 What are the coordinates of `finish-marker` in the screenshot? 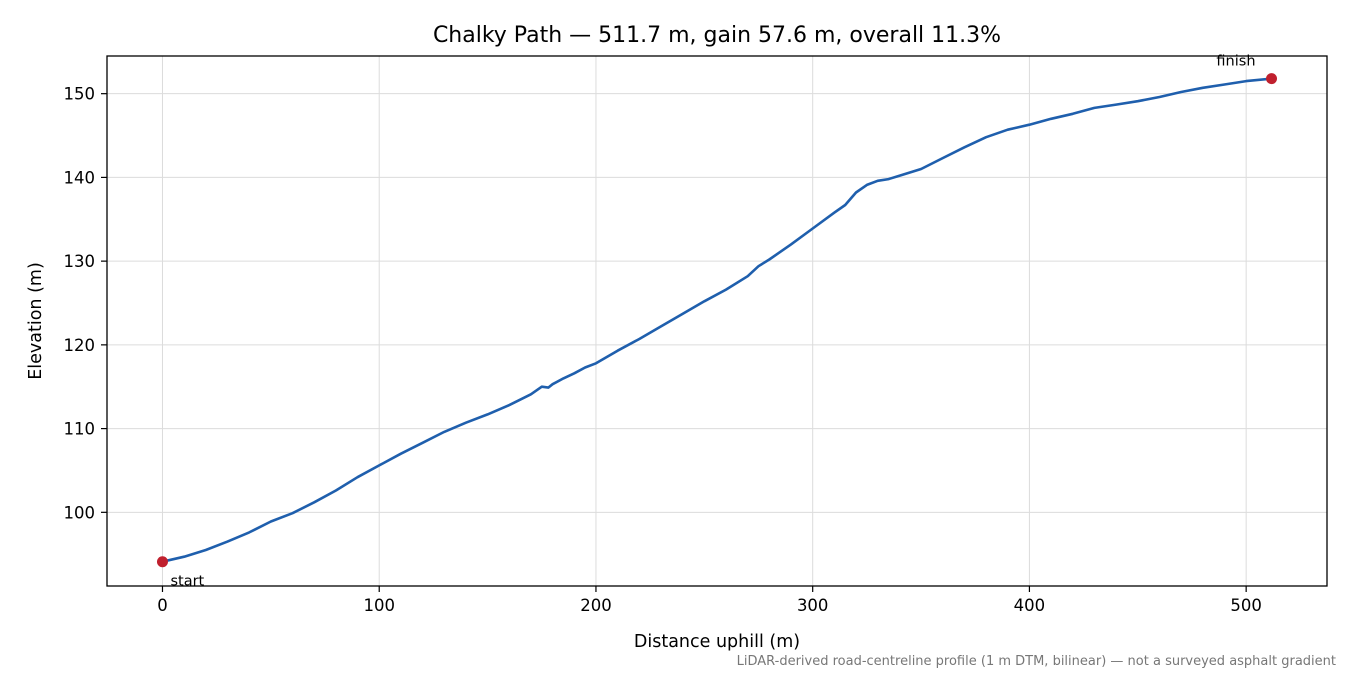 It's located at (1272, 79).